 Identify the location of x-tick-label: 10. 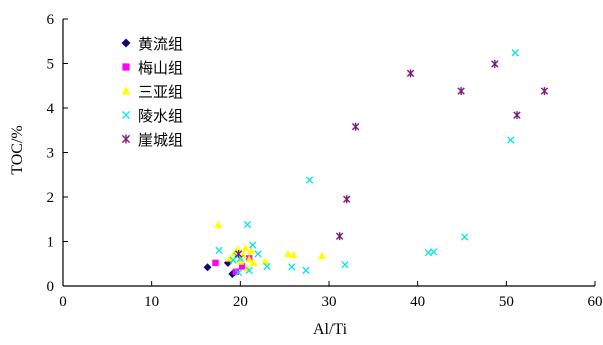
(151, 302).